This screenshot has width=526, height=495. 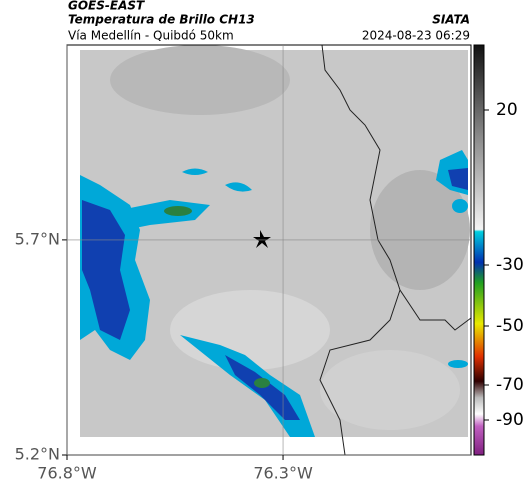 I want to click on colorbar-tick-label: 20, so click(x=507, y=110).